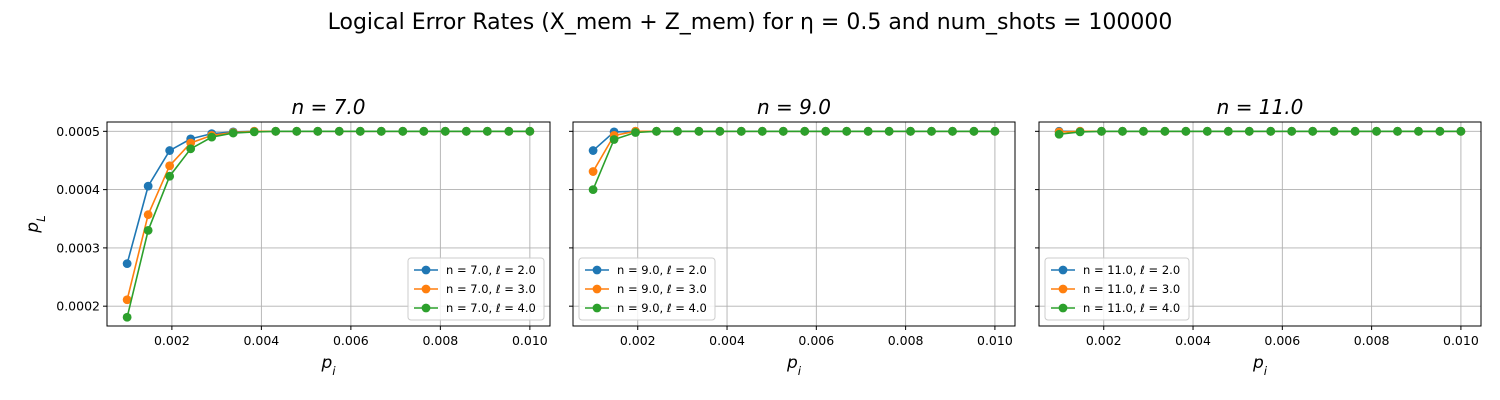  Describe the element at coordinates (78, 247) in the screenshot. I see `y-tick-label: 0.0003` at that location.